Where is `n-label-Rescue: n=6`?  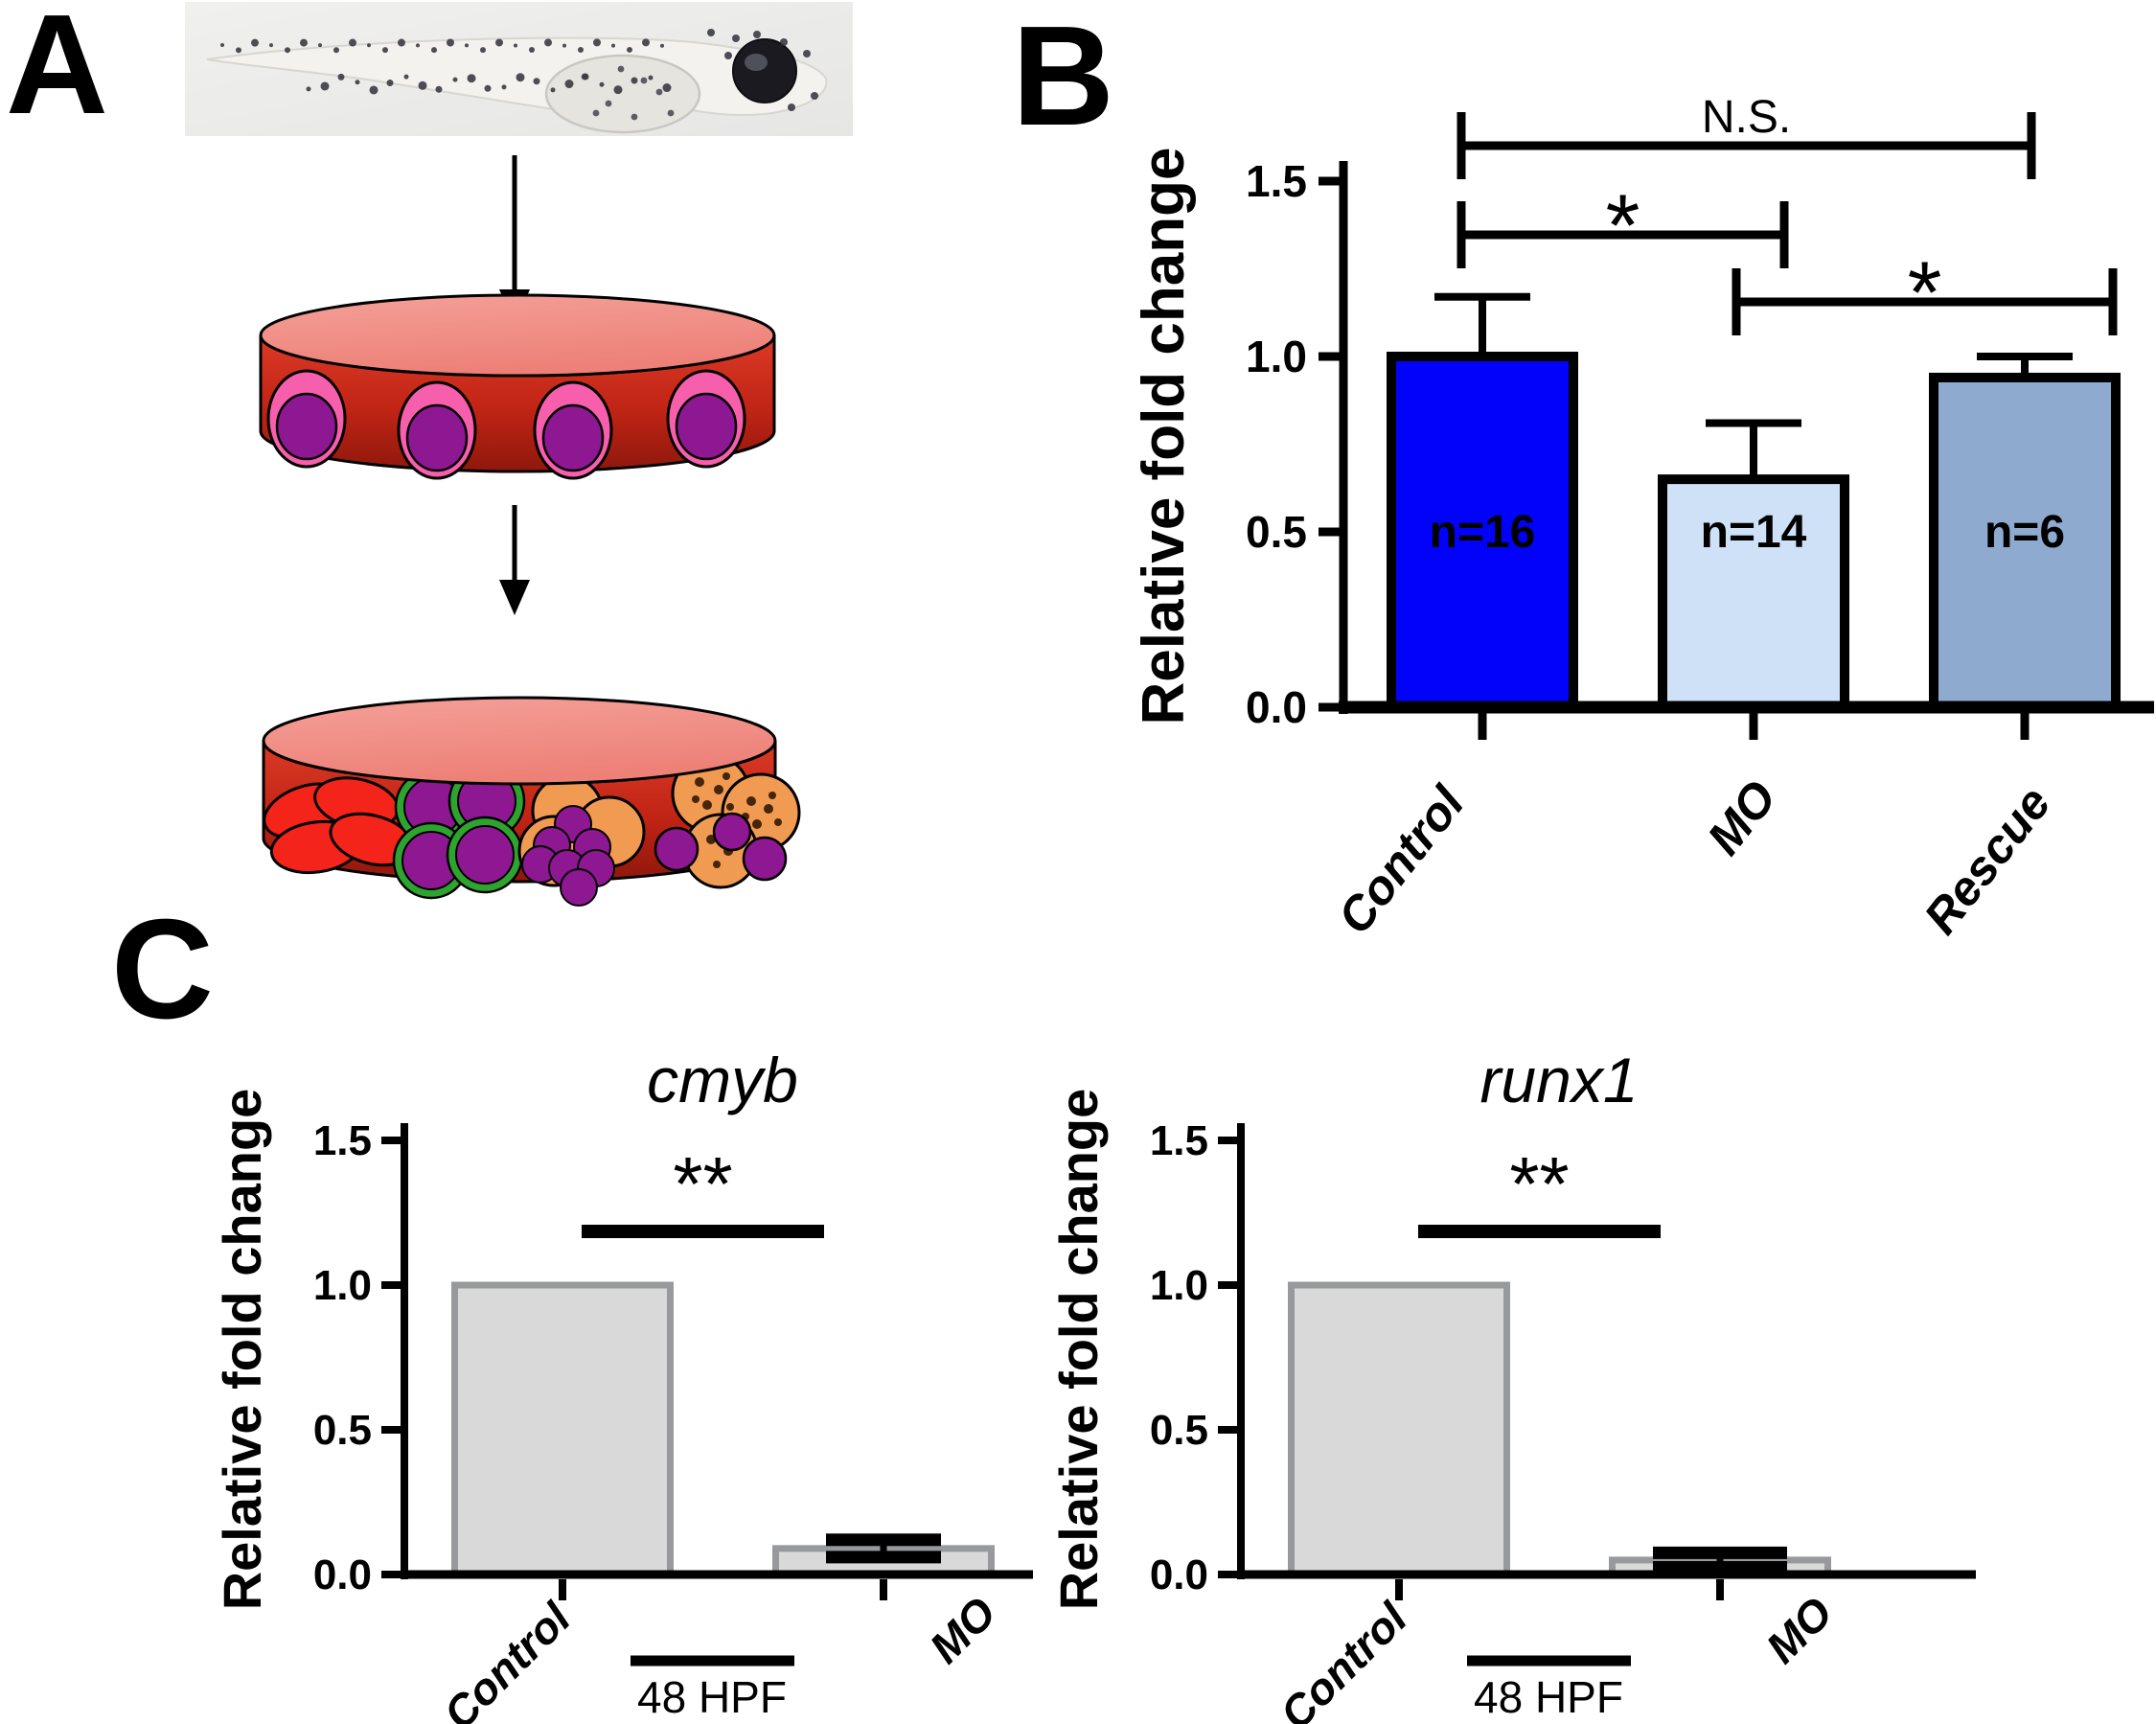
n-label-Rescue: n=6 is located at coordinates (2024, 532).